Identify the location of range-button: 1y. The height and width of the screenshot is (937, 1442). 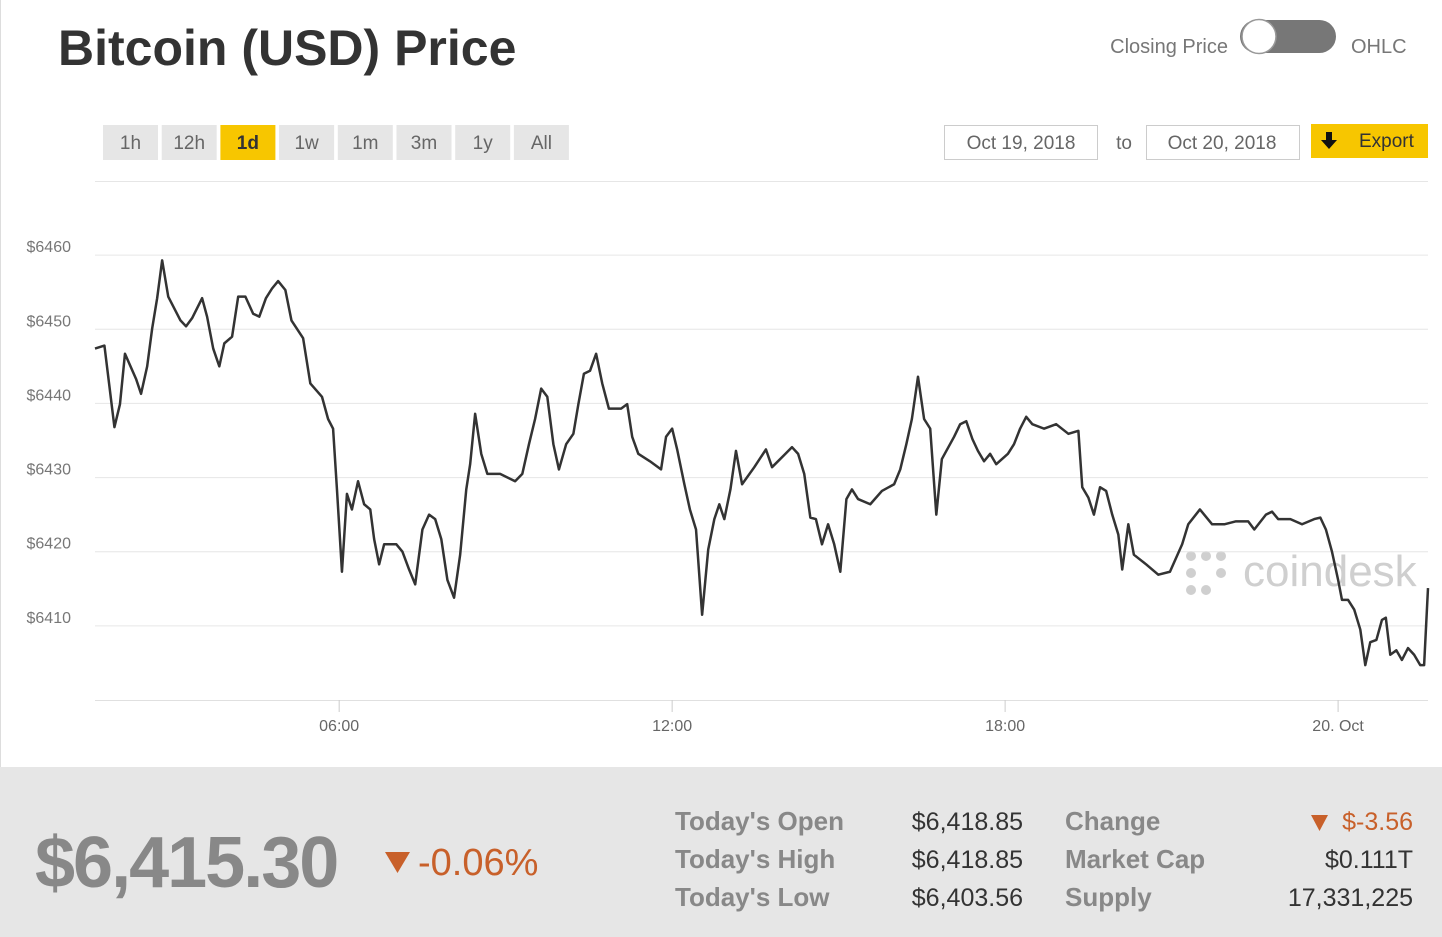
(483, 142).